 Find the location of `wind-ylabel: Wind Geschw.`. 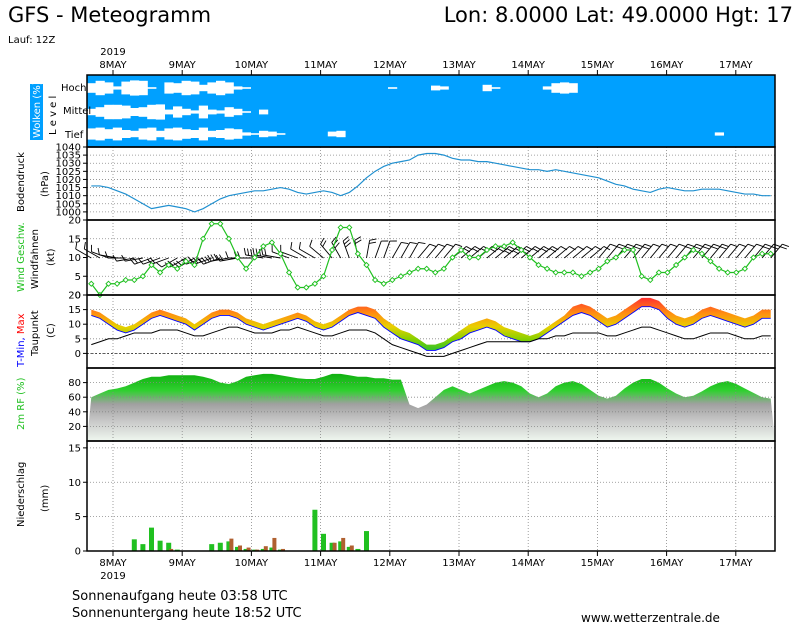

wind-ylabel: Wind Geschw. is located at coordinates (21, 257).